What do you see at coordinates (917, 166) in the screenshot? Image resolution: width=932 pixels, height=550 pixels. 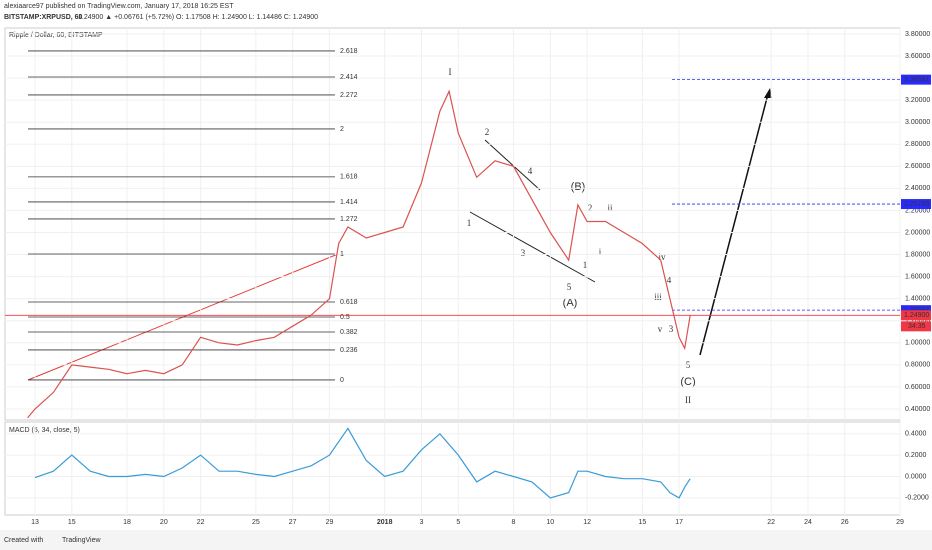 I see `y-tick-label: 2.60000` at bounding box center [917, 166].